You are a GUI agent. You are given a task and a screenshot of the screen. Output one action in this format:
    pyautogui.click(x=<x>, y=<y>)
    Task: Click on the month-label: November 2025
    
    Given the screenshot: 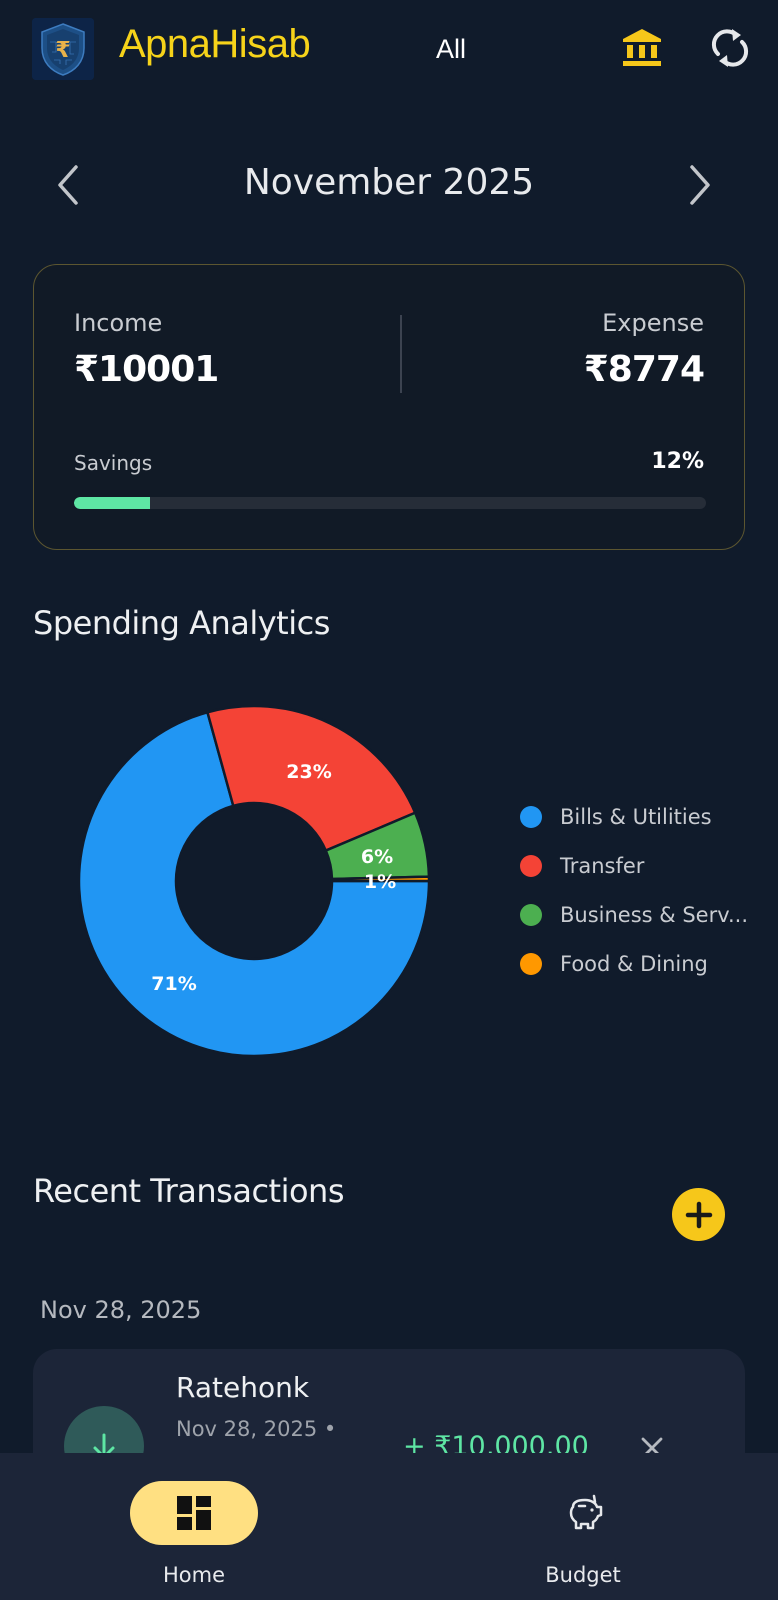 What is the action you would take?
    pyautogui.click(x=389, y=182)
    